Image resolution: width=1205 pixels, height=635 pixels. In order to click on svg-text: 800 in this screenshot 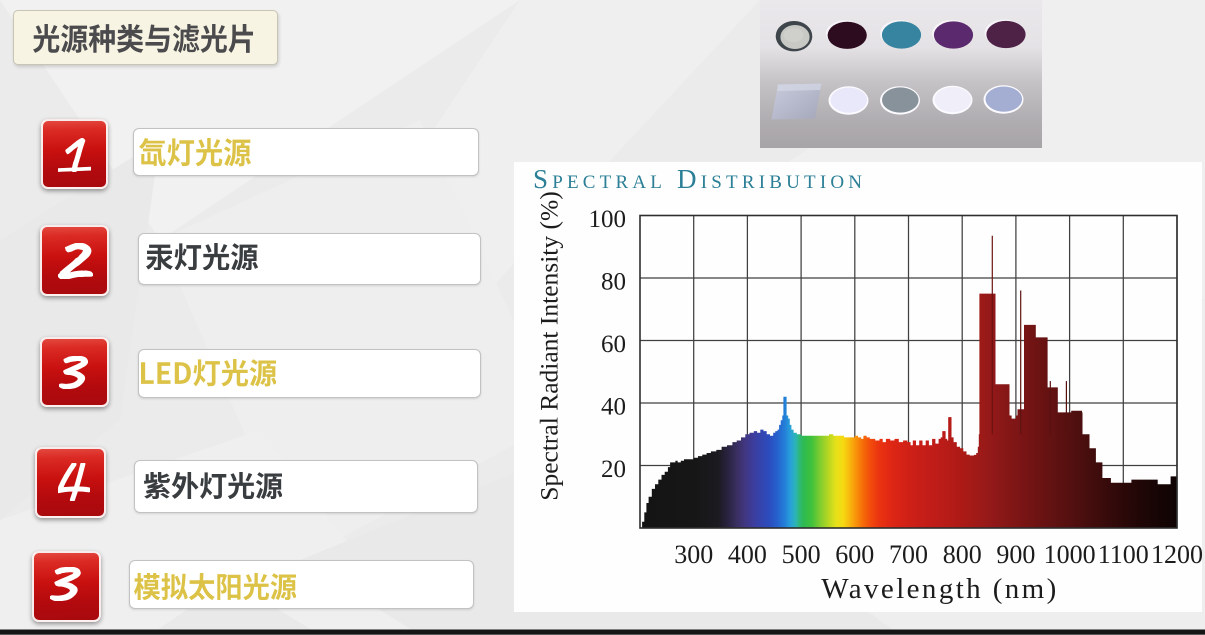, I will do `click(962, 554)`.